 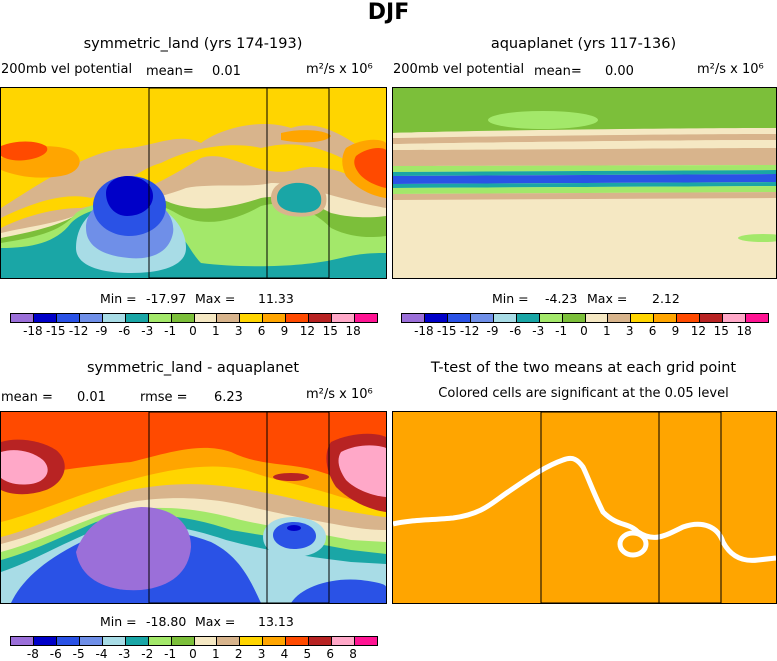 I want to click on colorbar-tick-label: 12, so click(x=307, y=331).